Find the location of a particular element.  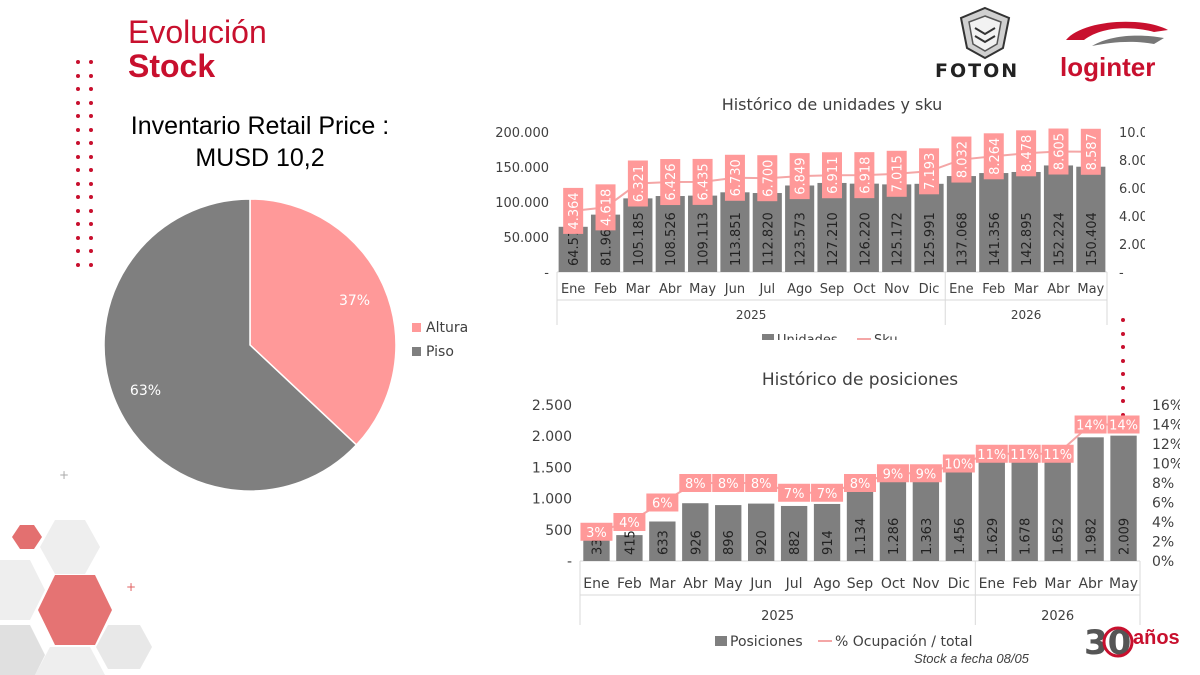

bar-data-label: 1.982 is located at coordinates (1092, 536).